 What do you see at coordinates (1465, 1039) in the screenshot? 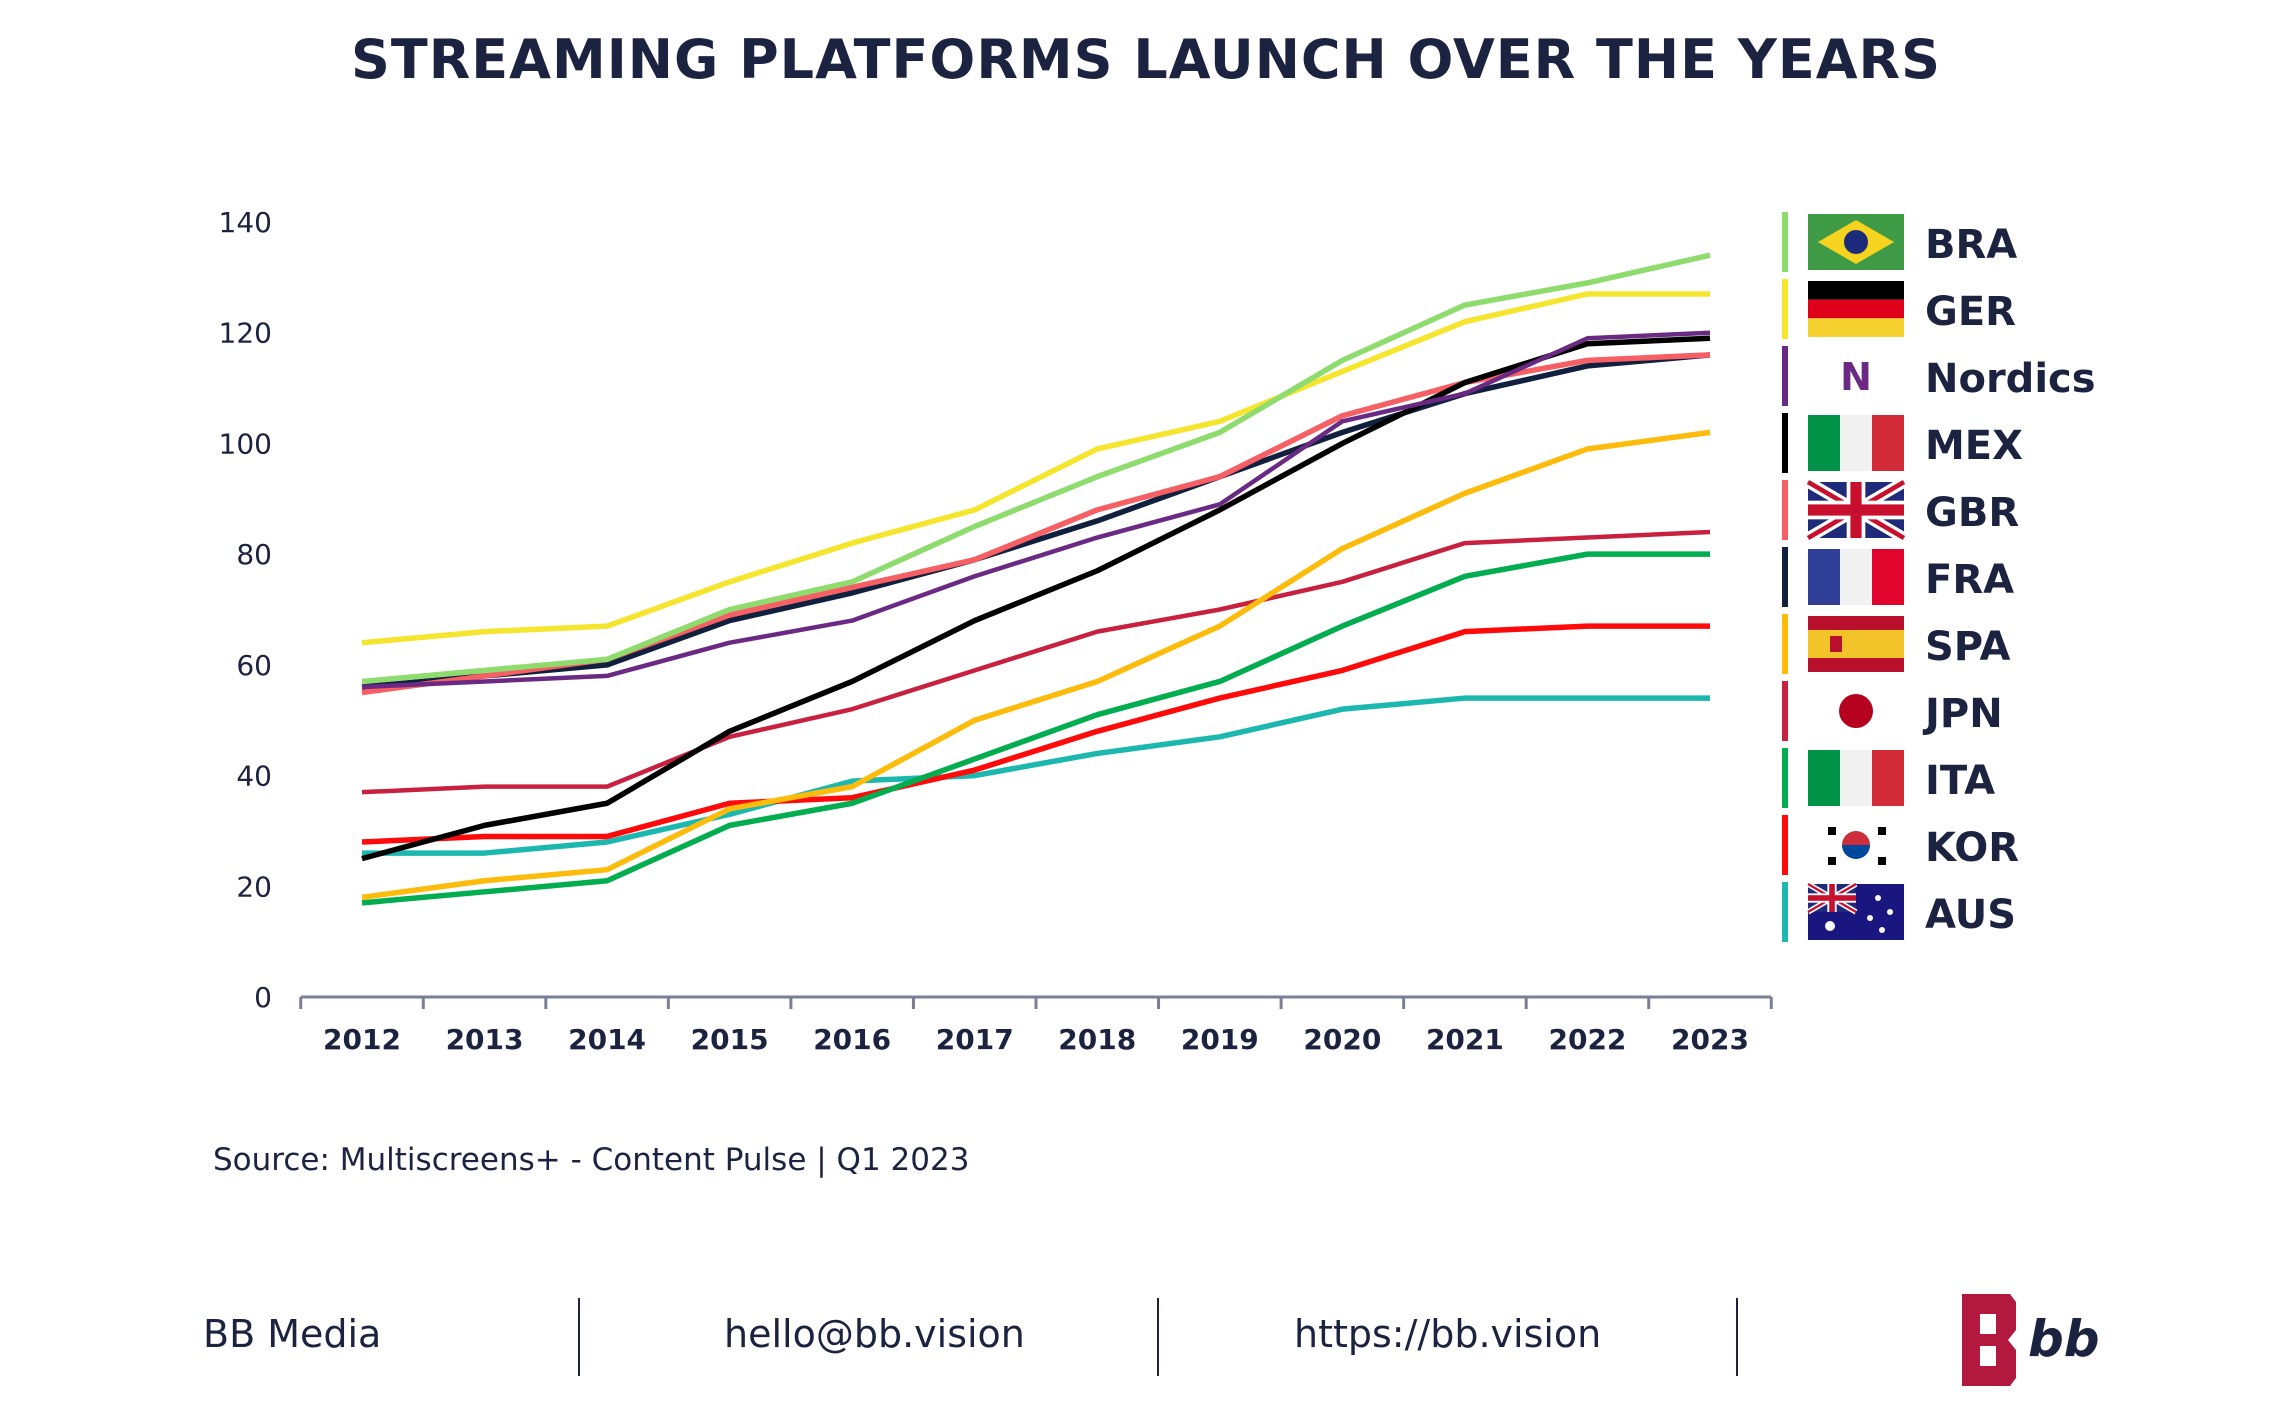
I see `x-tick-label: 2021` at bounding box center [1465, 1039].